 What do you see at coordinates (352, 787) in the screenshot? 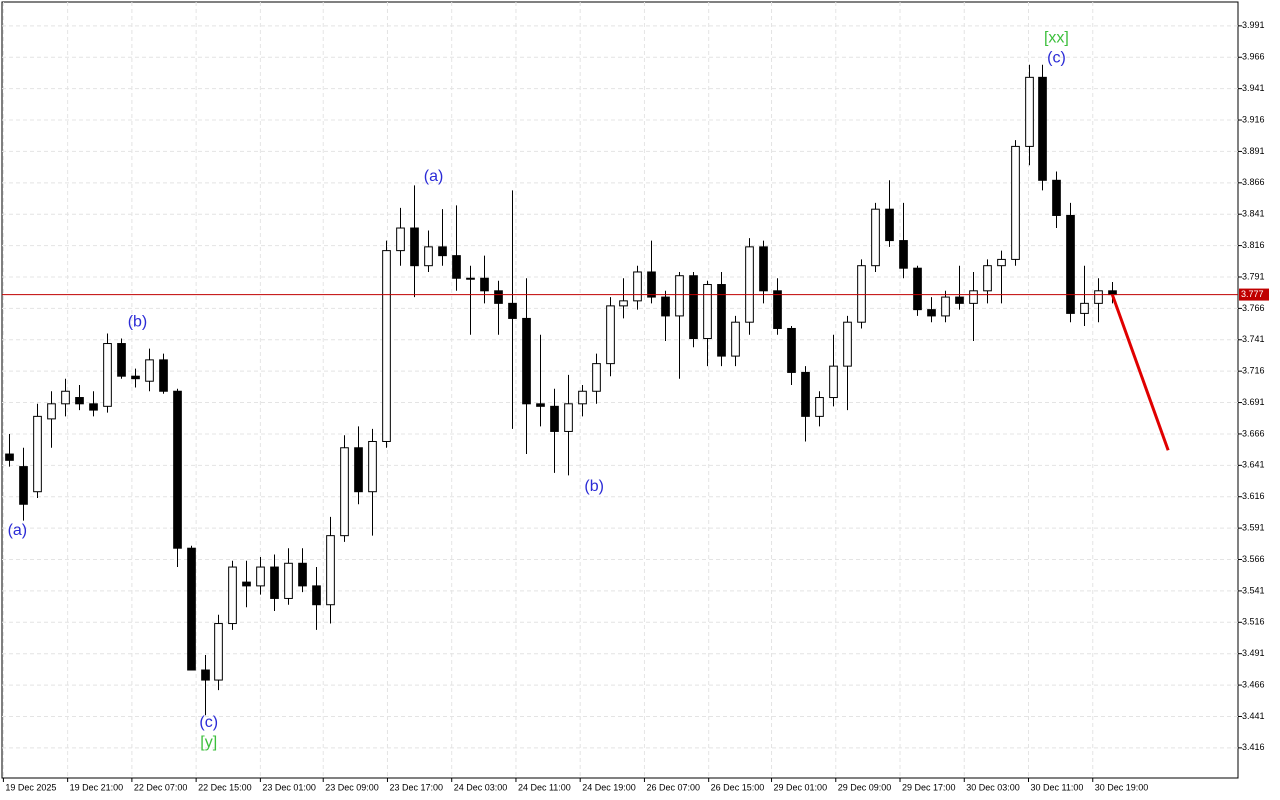
I see `x-tick-label: 23 Dec 09:00` at bounding box center [352, 787].